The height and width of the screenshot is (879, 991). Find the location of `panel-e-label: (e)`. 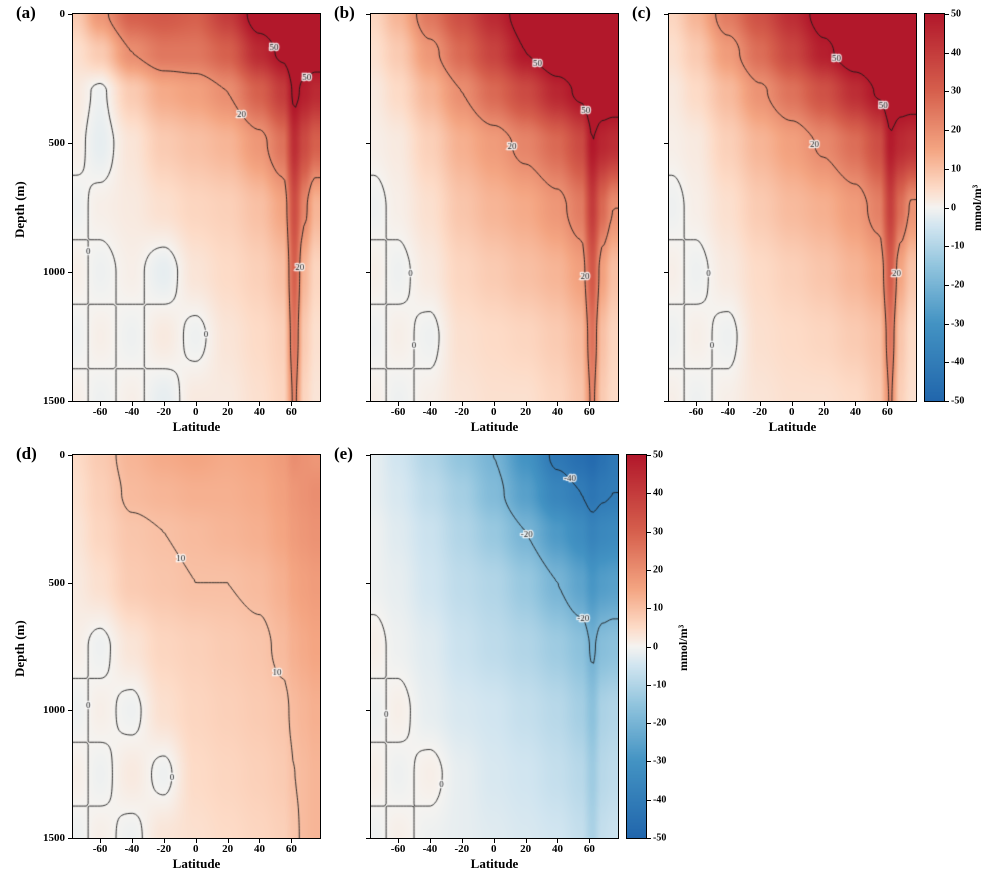

panel-e-label: (e) is located at coordinates (343, 453).